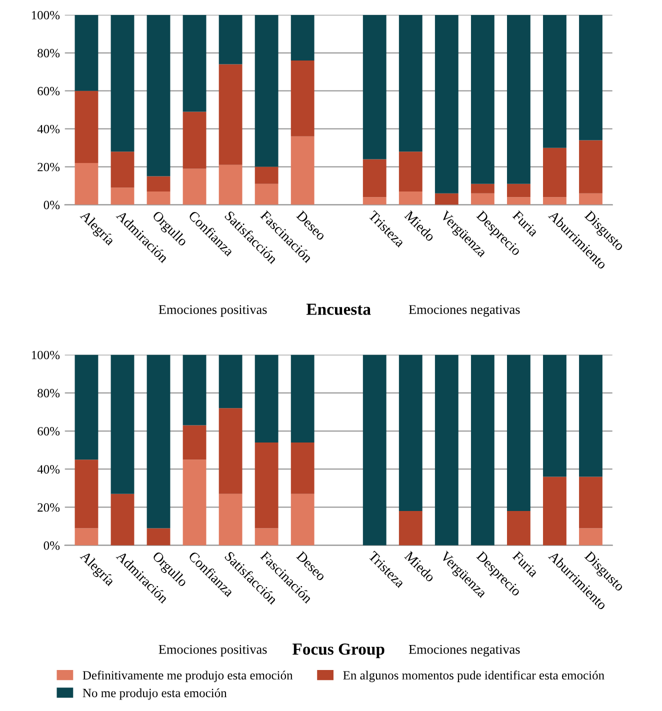 The height and width of the screenshot is (711, 662). I want to click on legend-label: No me produjo esta emoción, so click(154, 694).